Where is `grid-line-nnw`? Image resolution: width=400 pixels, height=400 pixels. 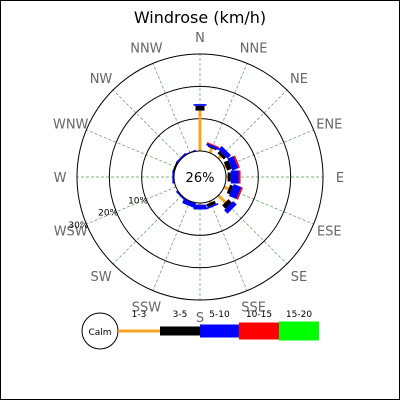 grid-line-nnw is located at coordinates (171, 108).